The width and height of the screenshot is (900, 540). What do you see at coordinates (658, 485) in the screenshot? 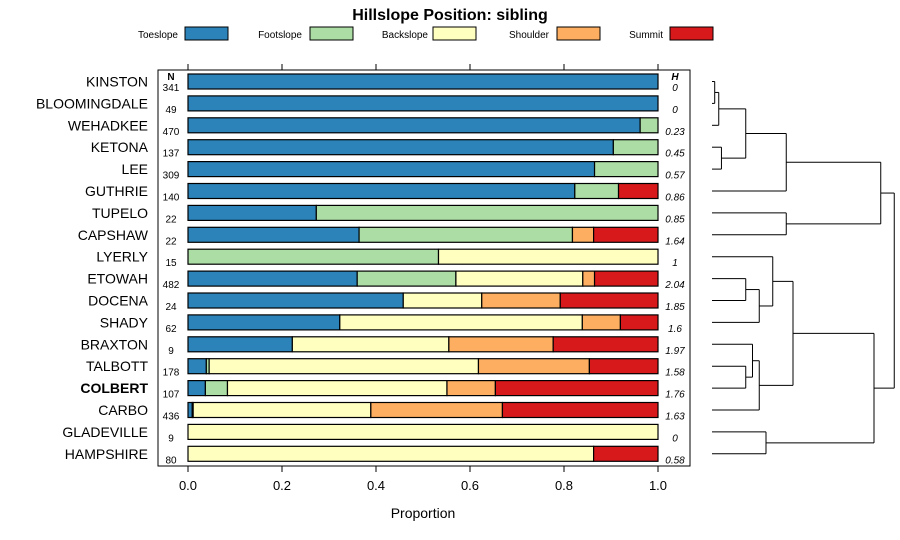
I see `x-tick-label: 1.0` at bounding box center [658, 485].